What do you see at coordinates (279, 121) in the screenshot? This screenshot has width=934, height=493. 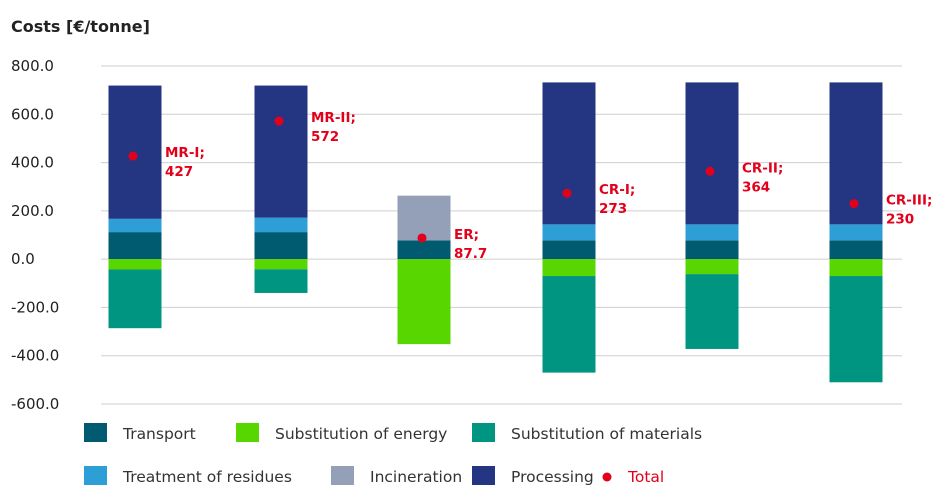 I see `total-marker-mr-ii` at bounding box center [279, 121].